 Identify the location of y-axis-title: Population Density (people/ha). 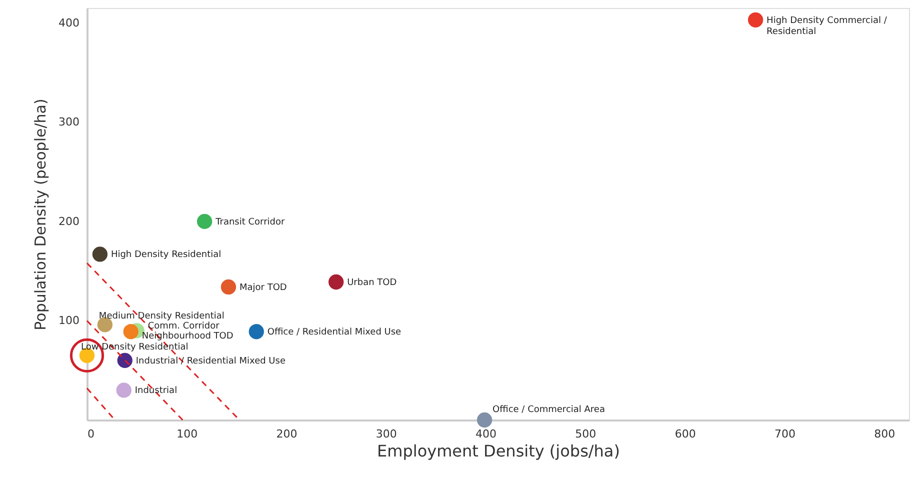
(41, 214).